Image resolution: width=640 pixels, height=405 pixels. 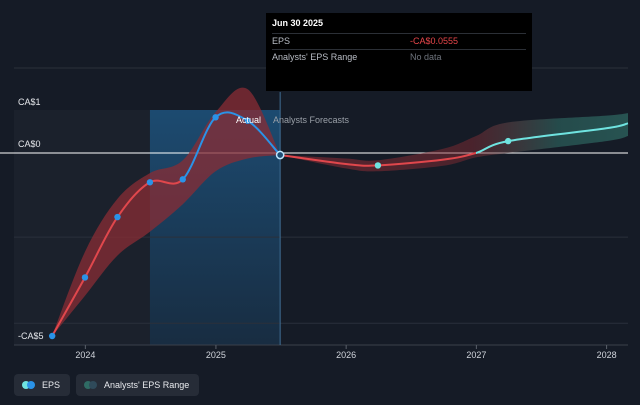 I want to click on highlighted-point, so click(x=280, y=155).